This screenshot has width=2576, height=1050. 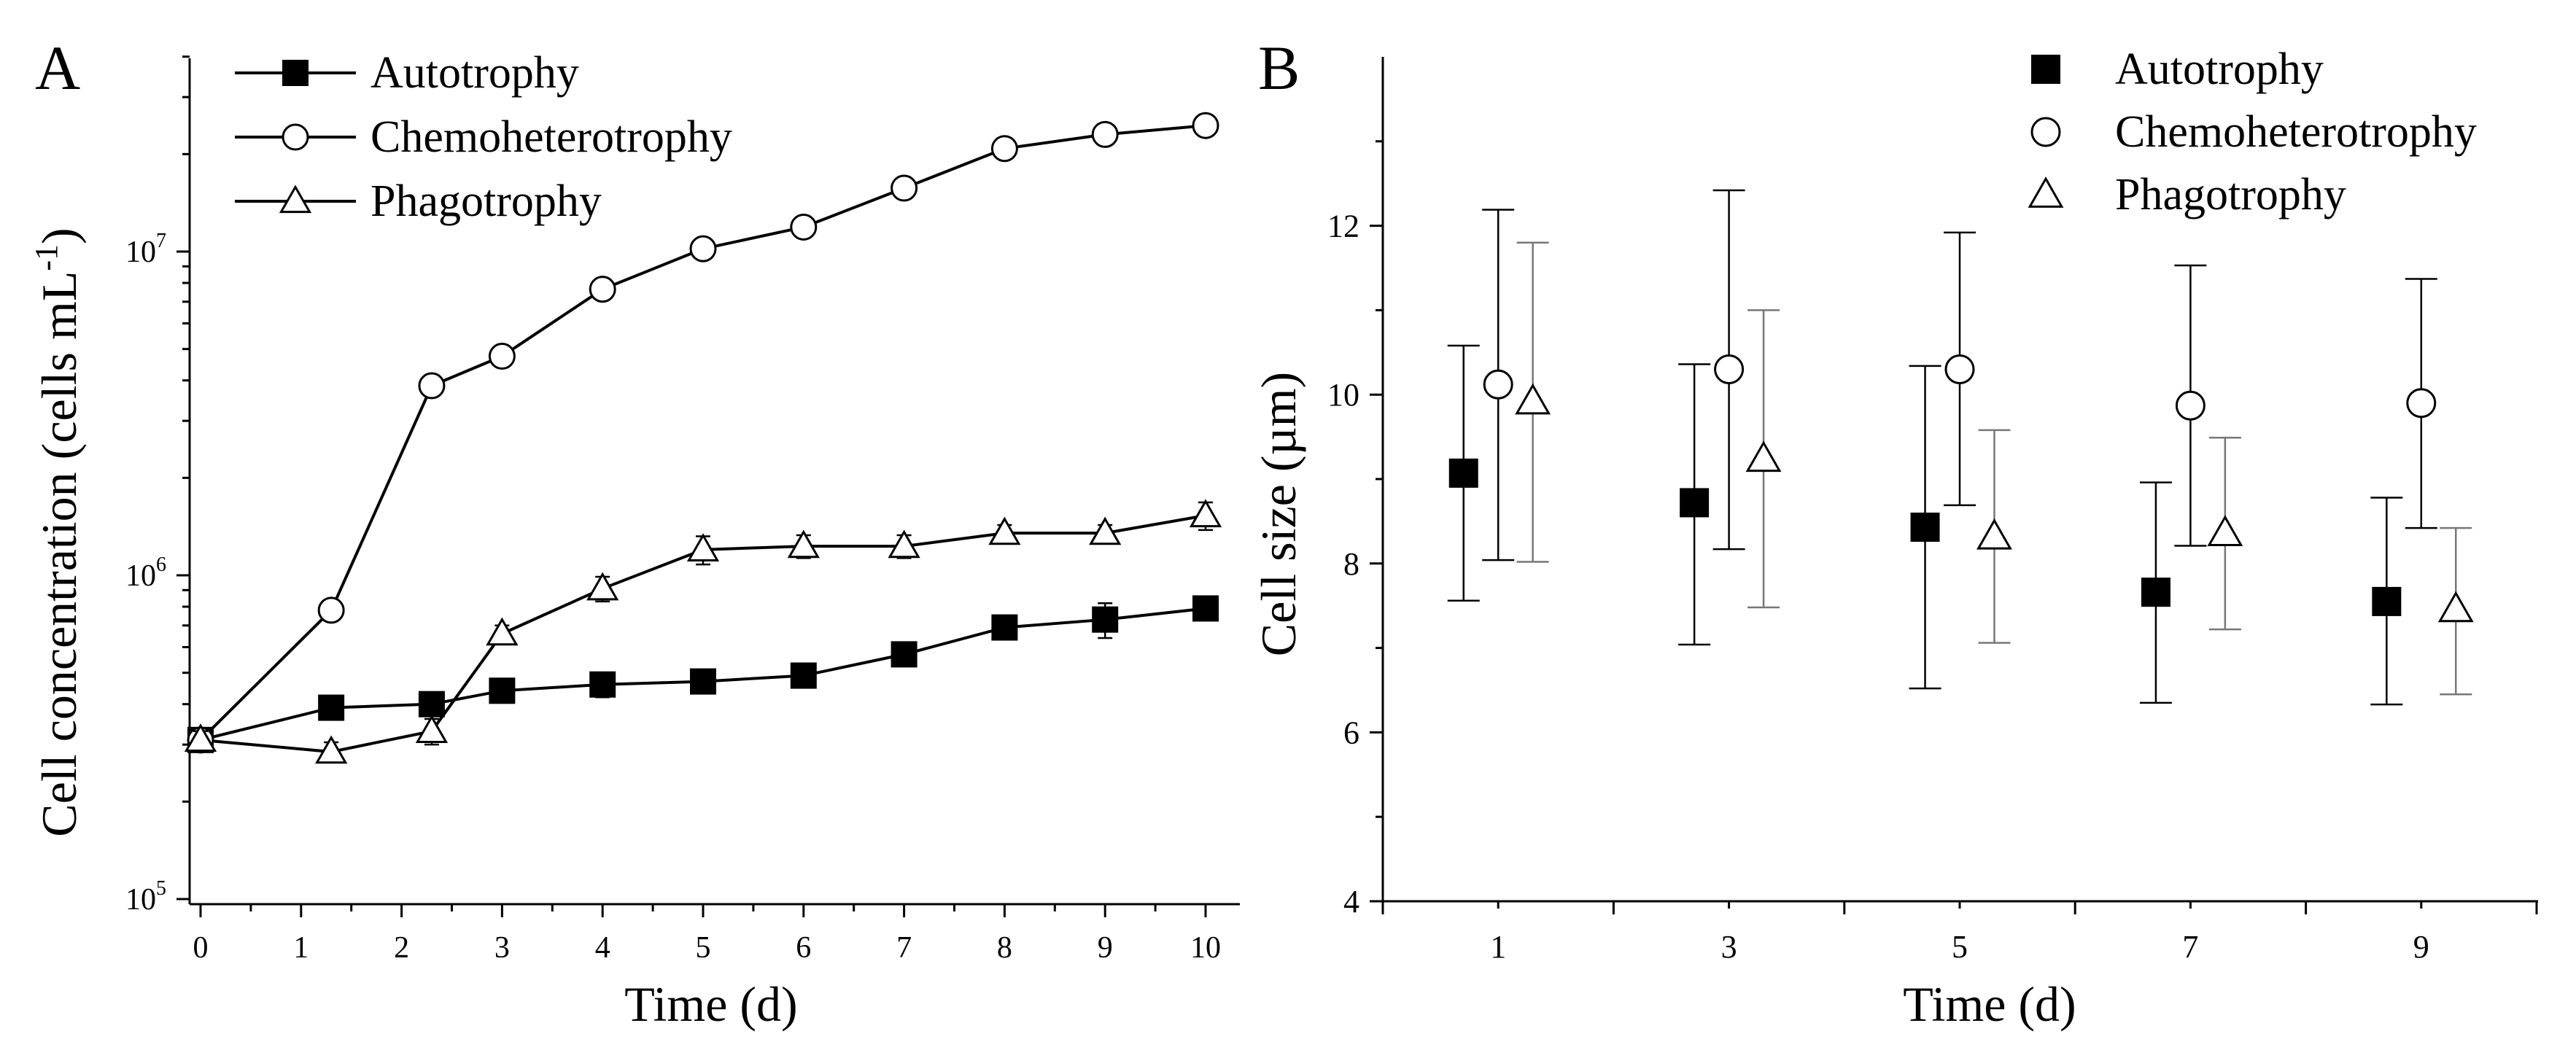 I want to click on panel-a-x-tick-label: 10, so click(x=1205, y=948).